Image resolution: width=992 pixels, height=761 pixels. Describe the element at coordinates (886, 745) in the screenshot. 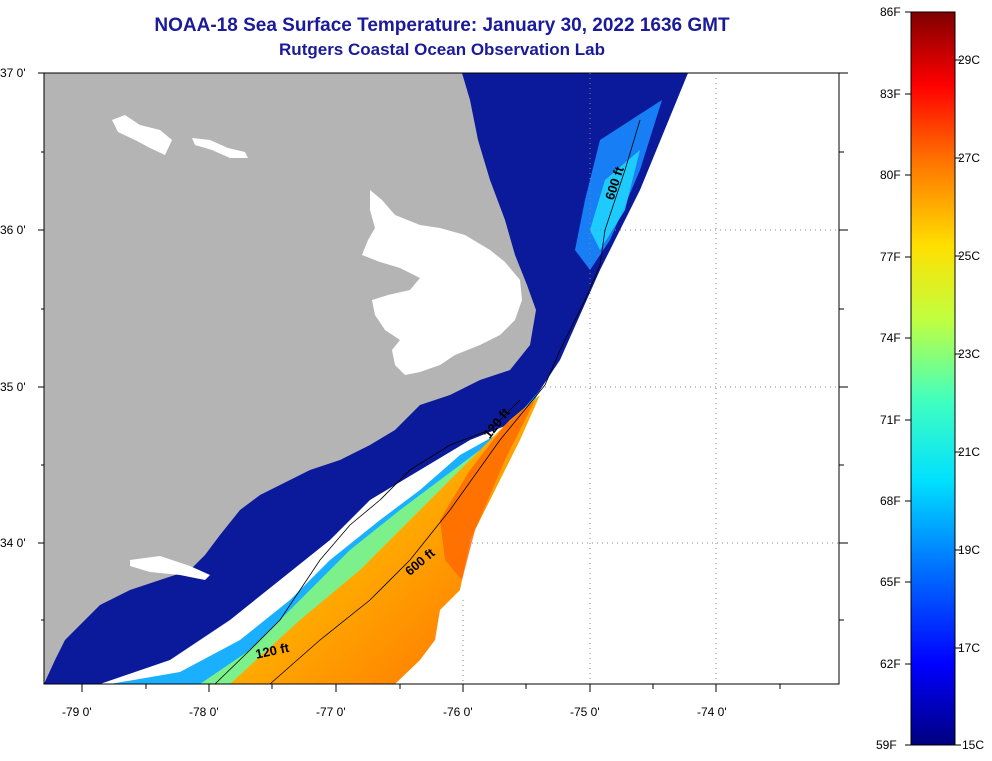

I see `colorbar-f-label: 59F` at that location.